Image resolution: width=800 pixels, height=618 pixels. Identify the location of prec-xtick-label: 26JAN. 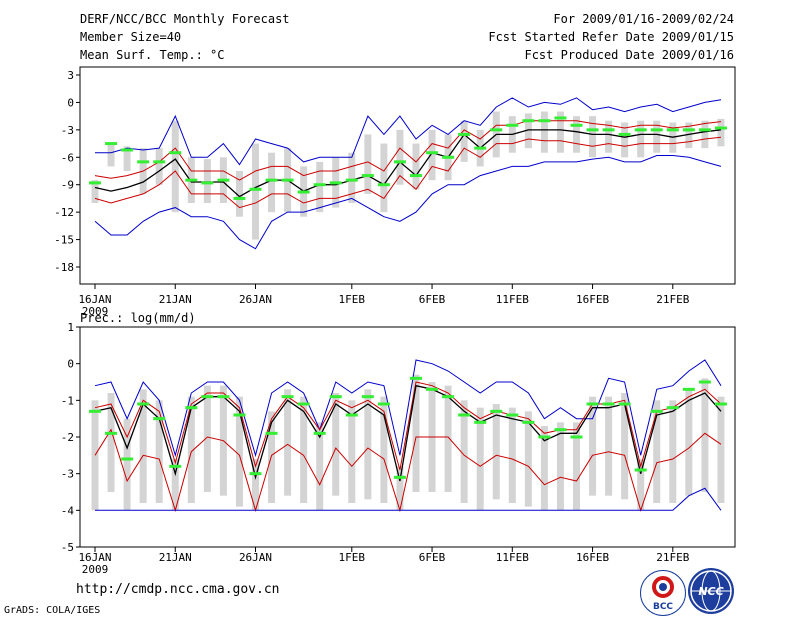
(255, 557).